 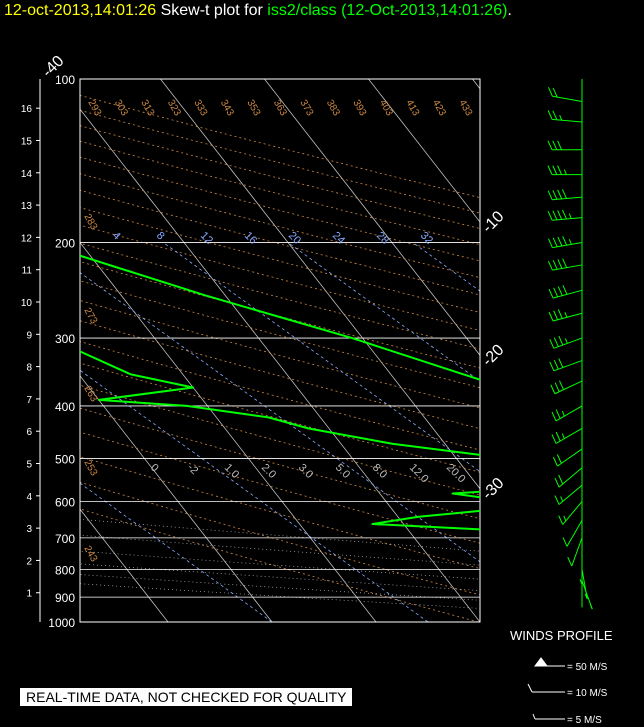 I want to click on height-tick-label: 8, so click(x=29, y=368).